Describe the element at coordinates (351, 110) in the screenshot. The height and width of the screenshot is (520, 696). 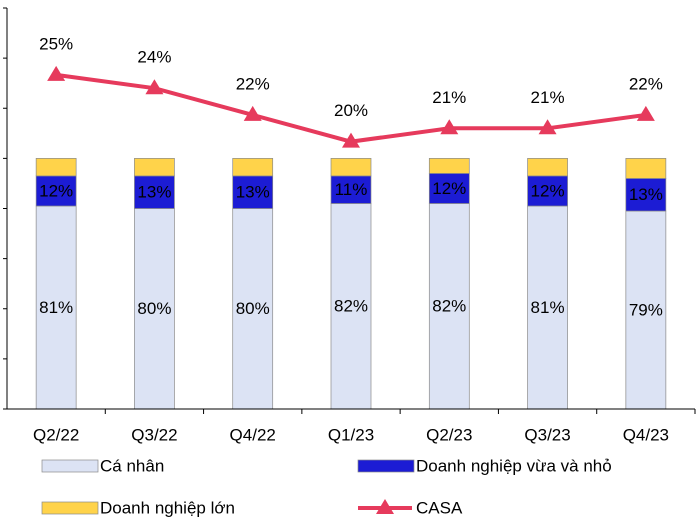
I see `data-label: 20%` at that location.